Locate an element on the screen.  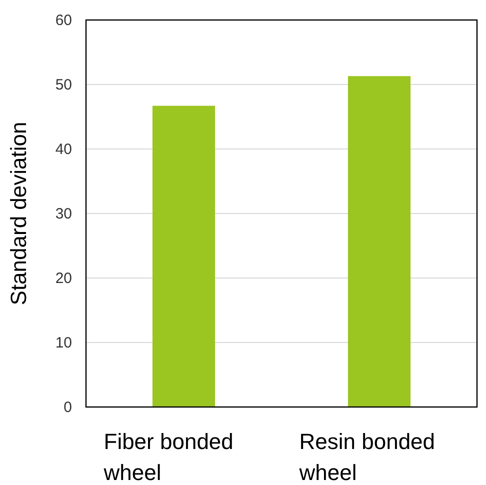
y-tick-label: 60 is located at coordinates (63, 20).